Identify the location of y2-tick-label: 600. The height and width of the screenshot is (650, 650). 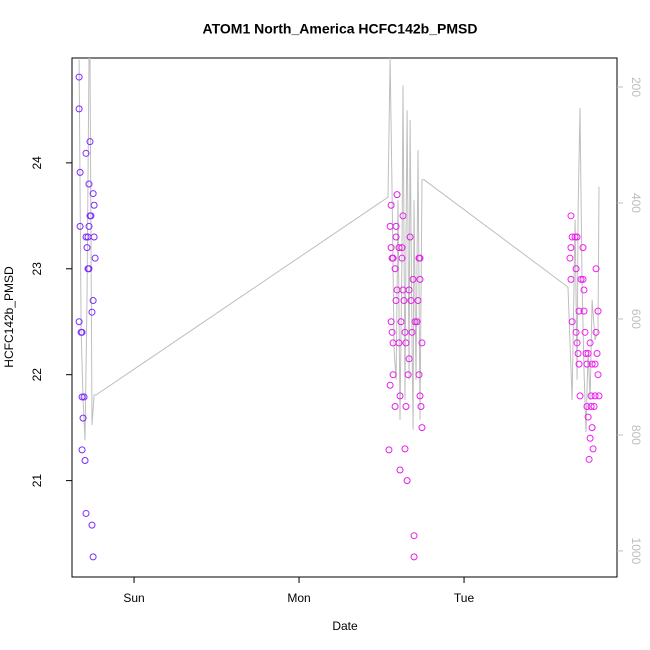
(636, 319).